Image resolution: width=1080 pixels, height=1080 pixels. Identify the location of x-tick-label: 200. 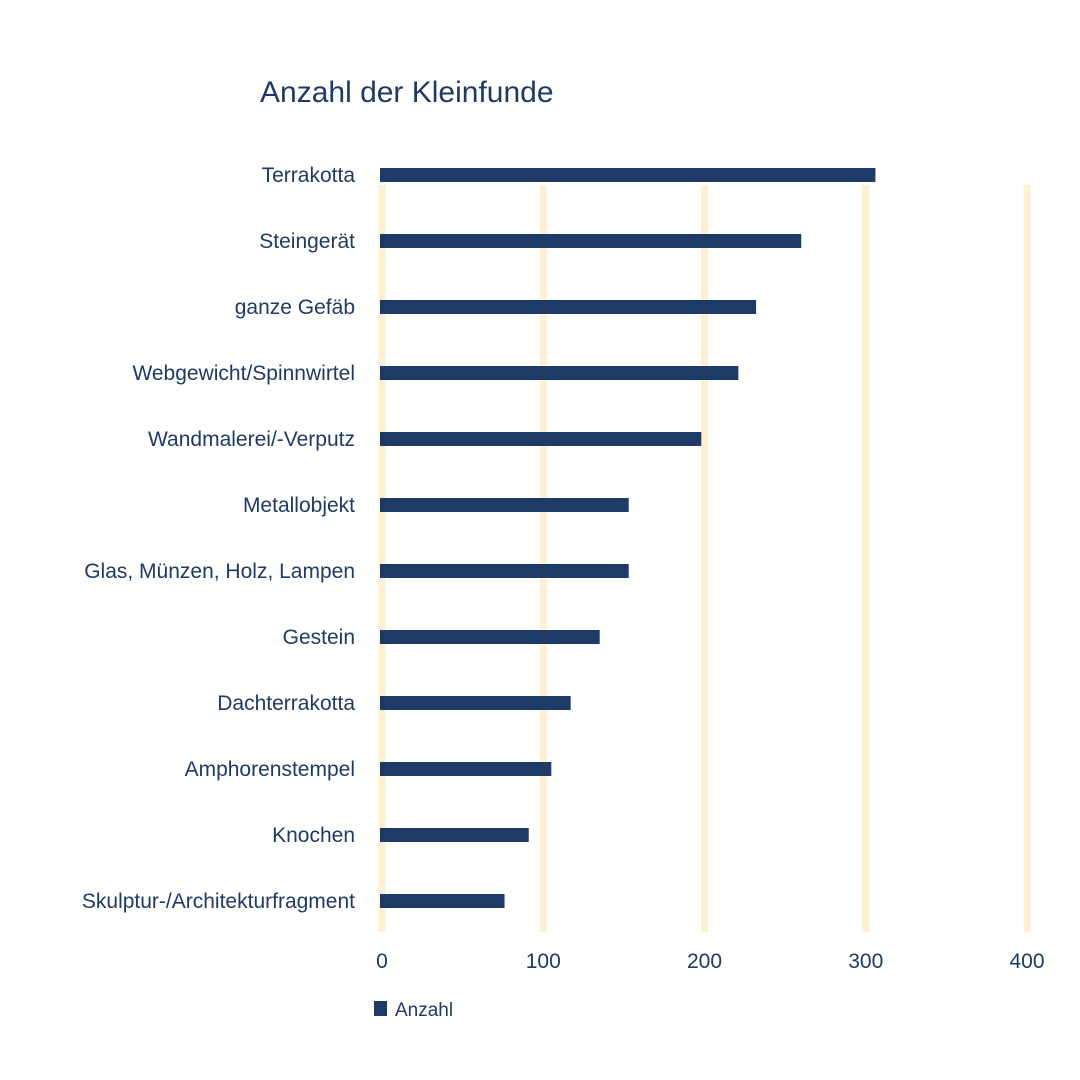
(704, 961).